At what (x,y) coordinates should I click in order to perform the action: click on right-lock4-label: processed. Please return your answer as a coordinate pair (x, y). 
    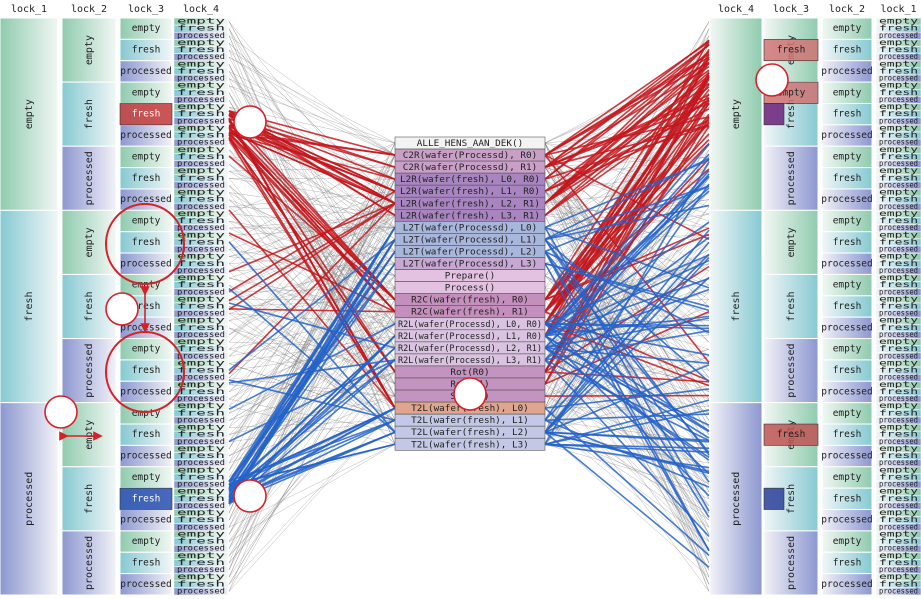
    Looking at the image, I should click on (898, 590).